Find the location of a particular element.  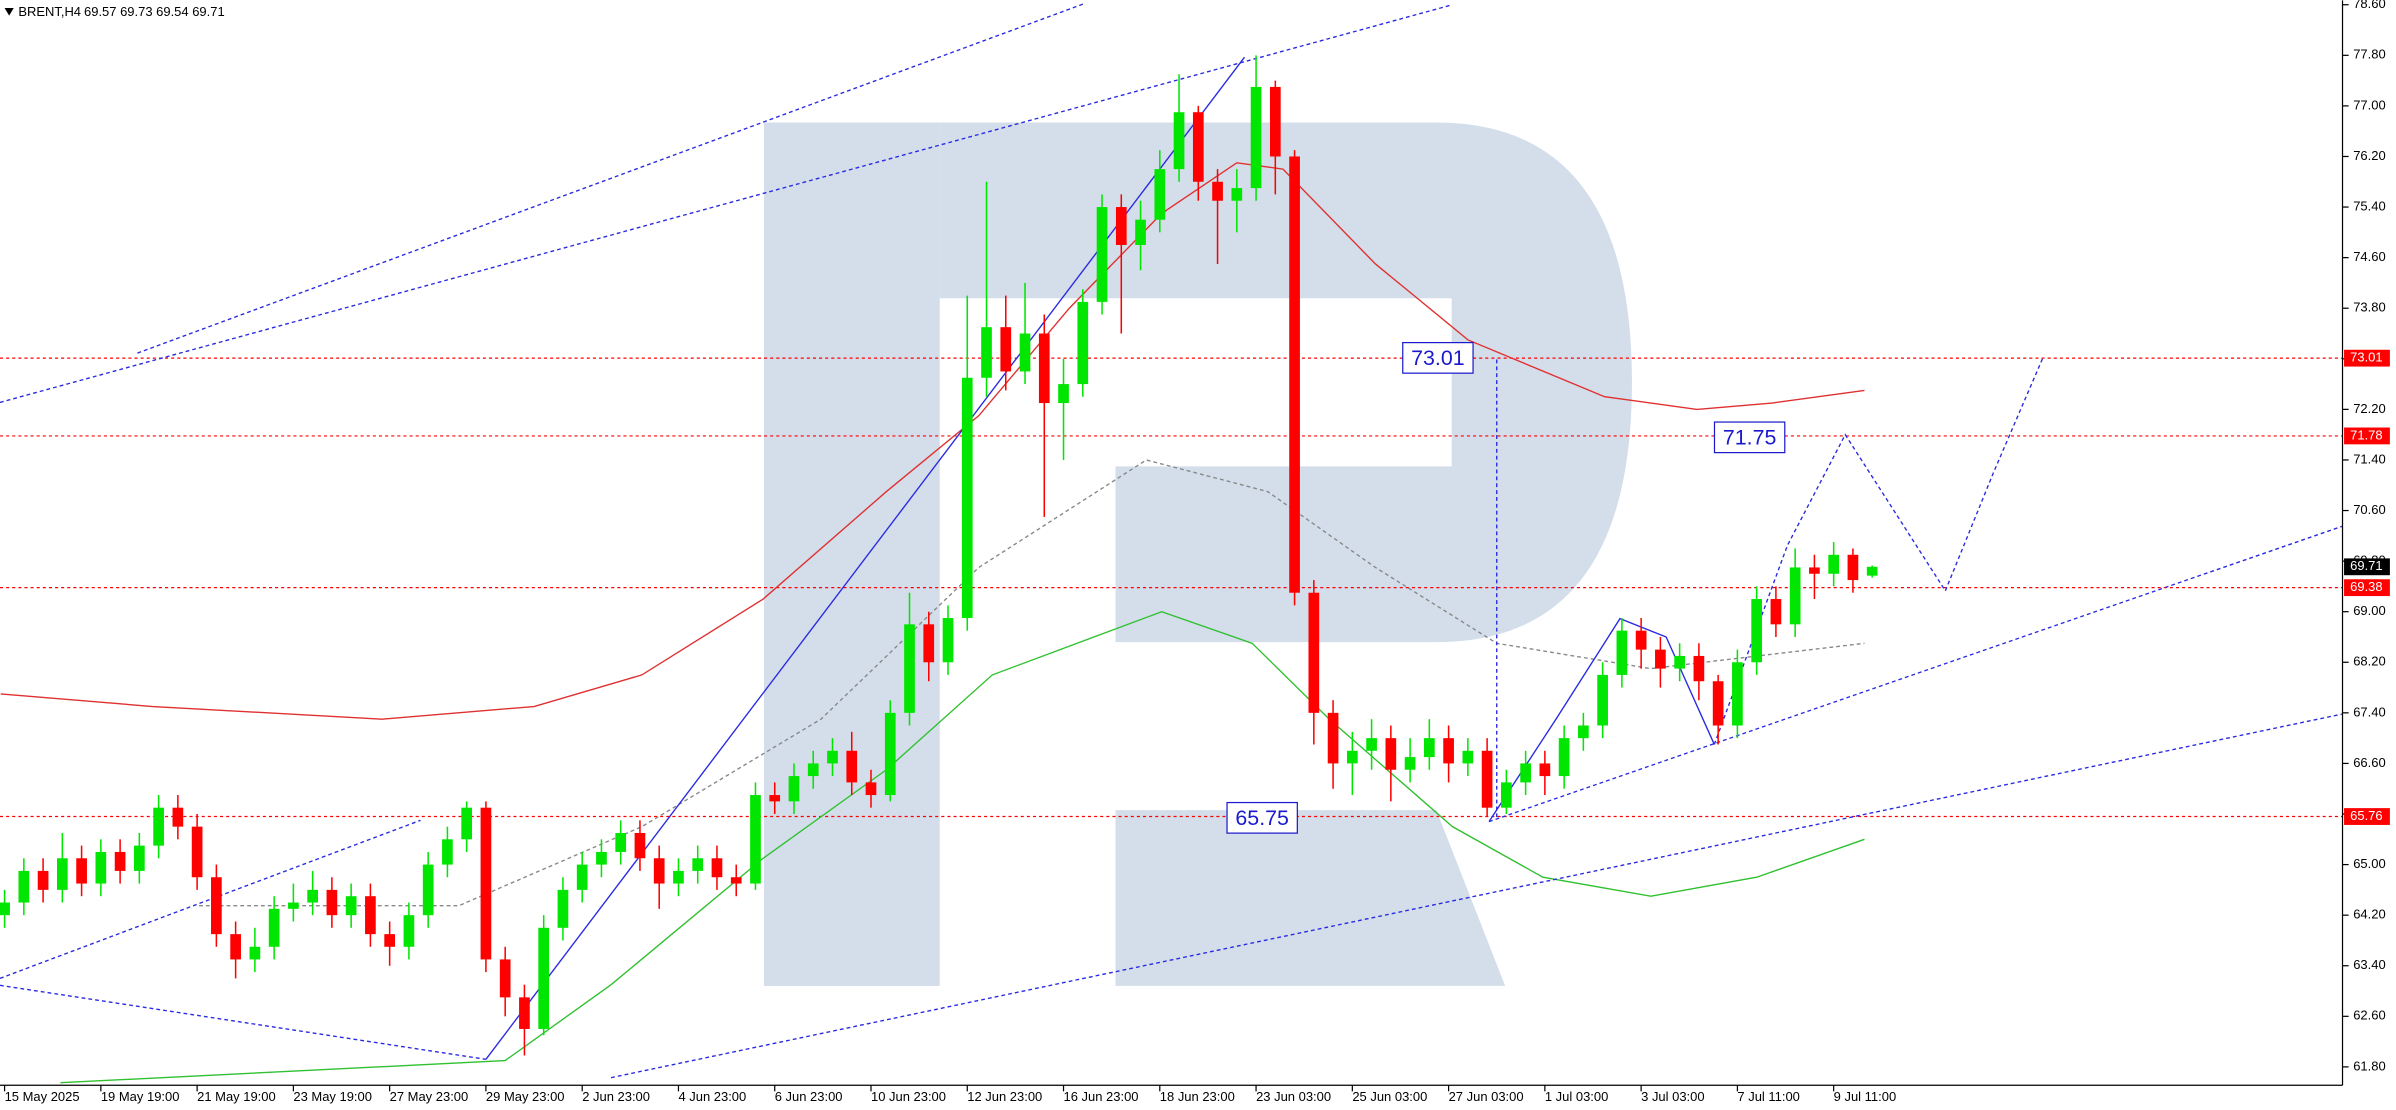

x-tick-label: 12 Jun 23:00 is located at coordinates (1004, 1096).